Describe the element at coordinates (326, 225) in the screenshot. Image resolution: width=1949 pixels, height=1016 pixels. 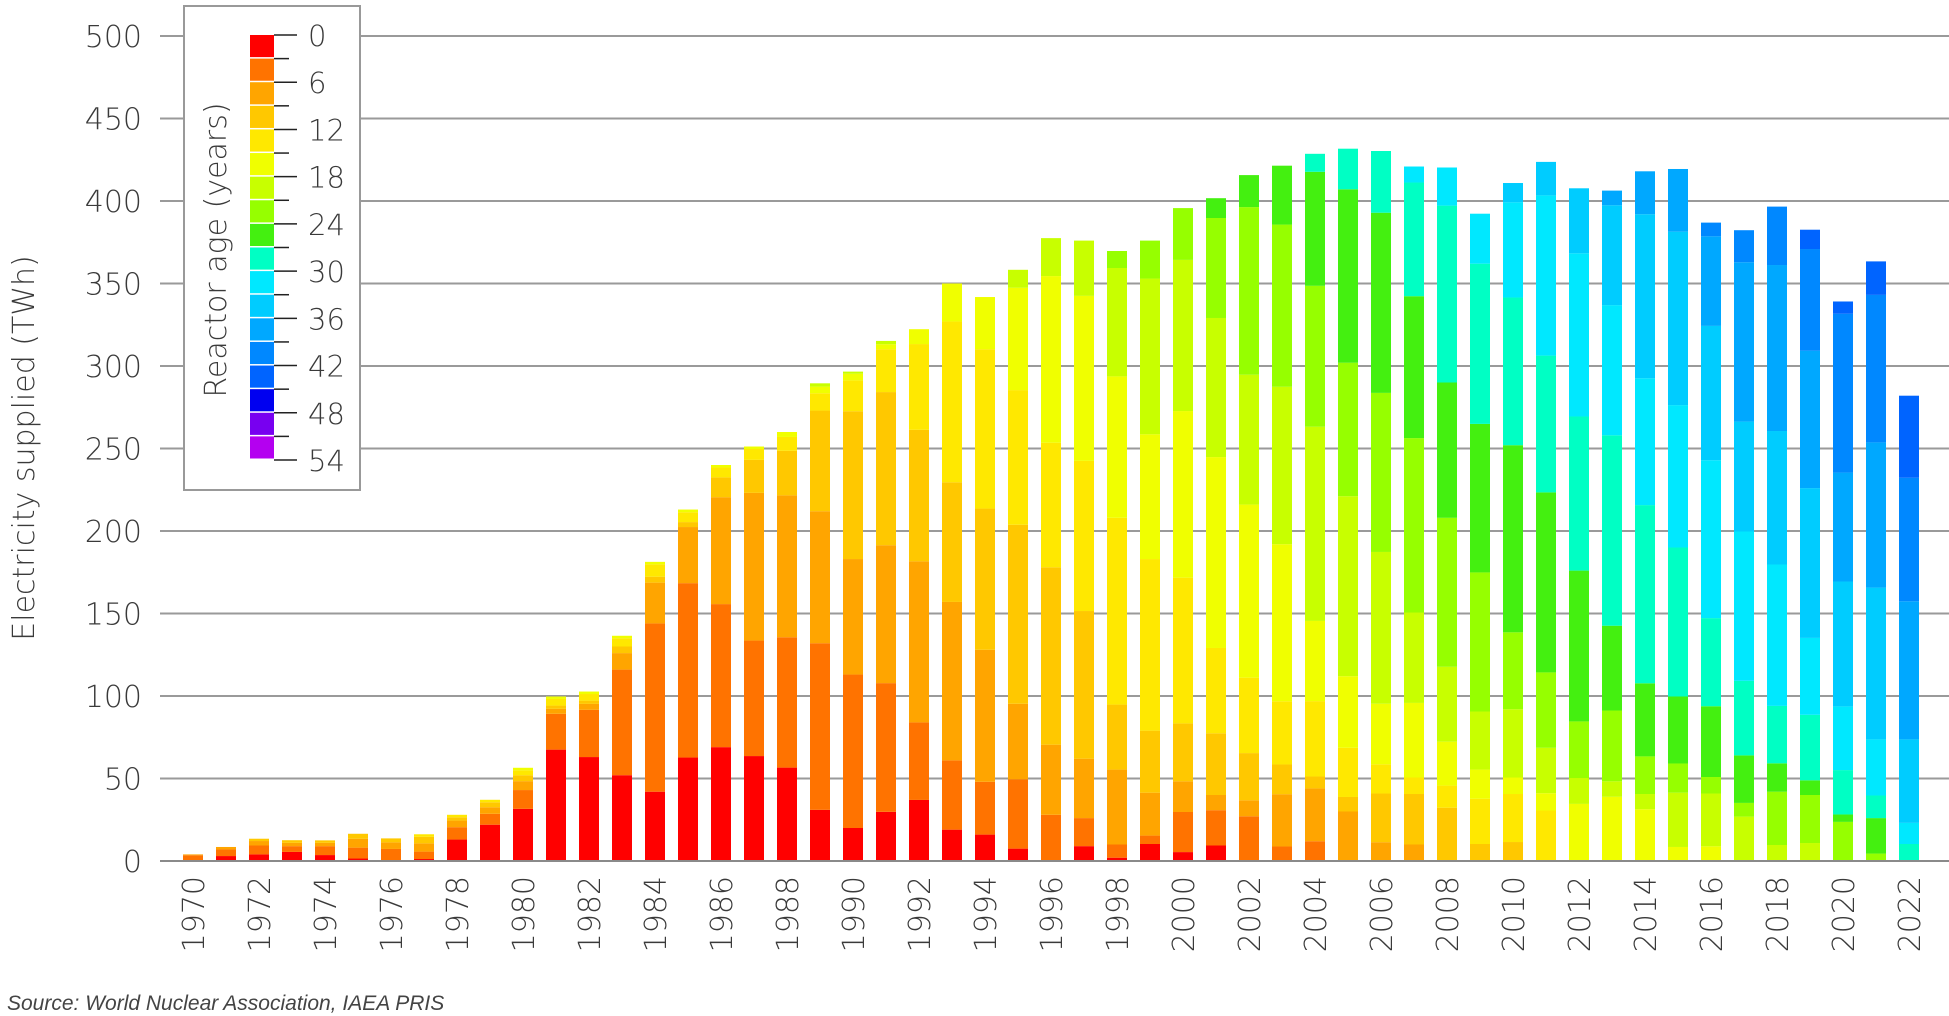
I see `colorbar-tick-label: 24` at that location.